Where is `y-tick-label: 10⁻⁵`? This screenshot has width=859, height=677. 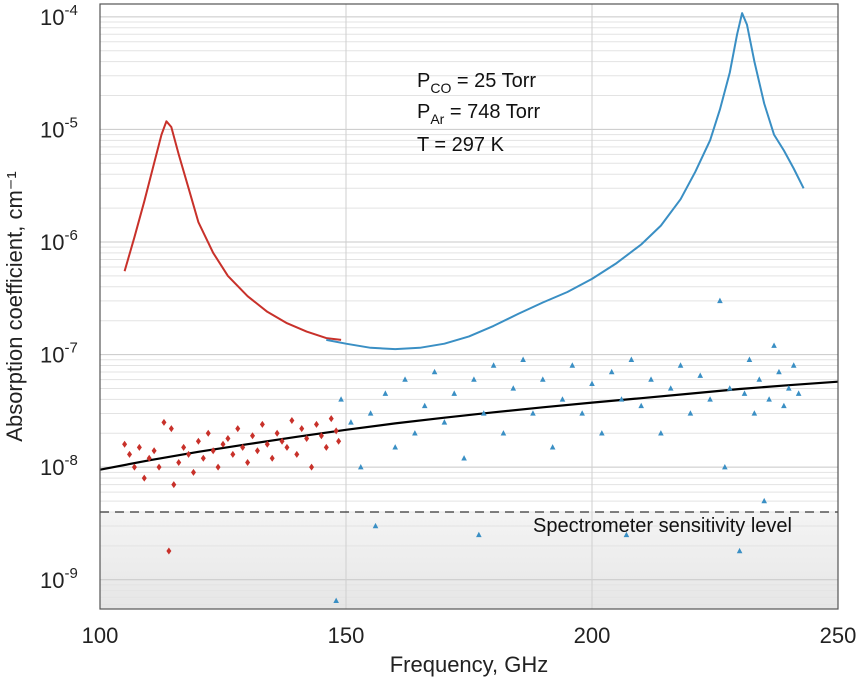 y-tick-label: 10⁻⁵ is located at coordinates (59, 128).